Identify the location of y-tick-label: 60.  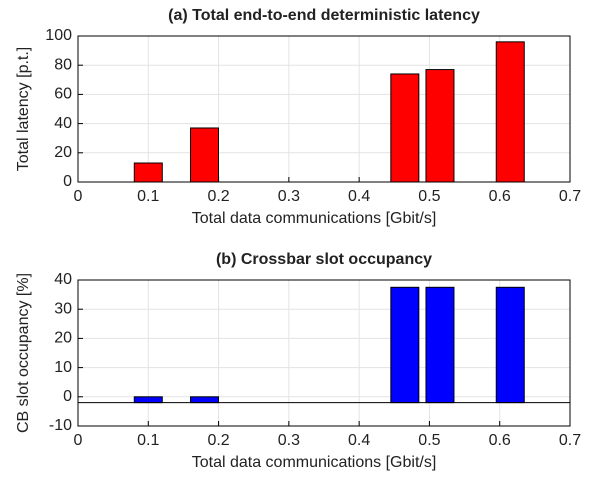
(63, 94).